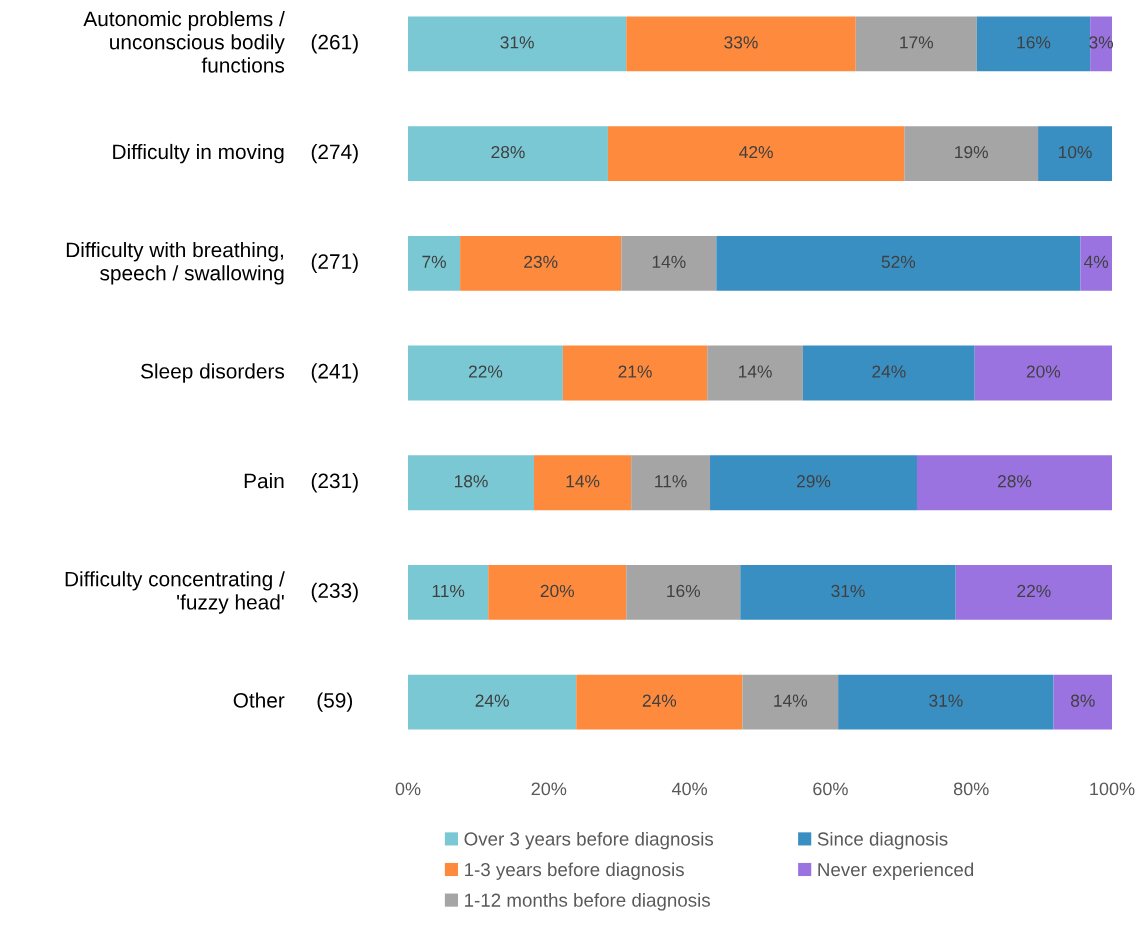  I want to click on data-label: 17%, so click(917, 42).